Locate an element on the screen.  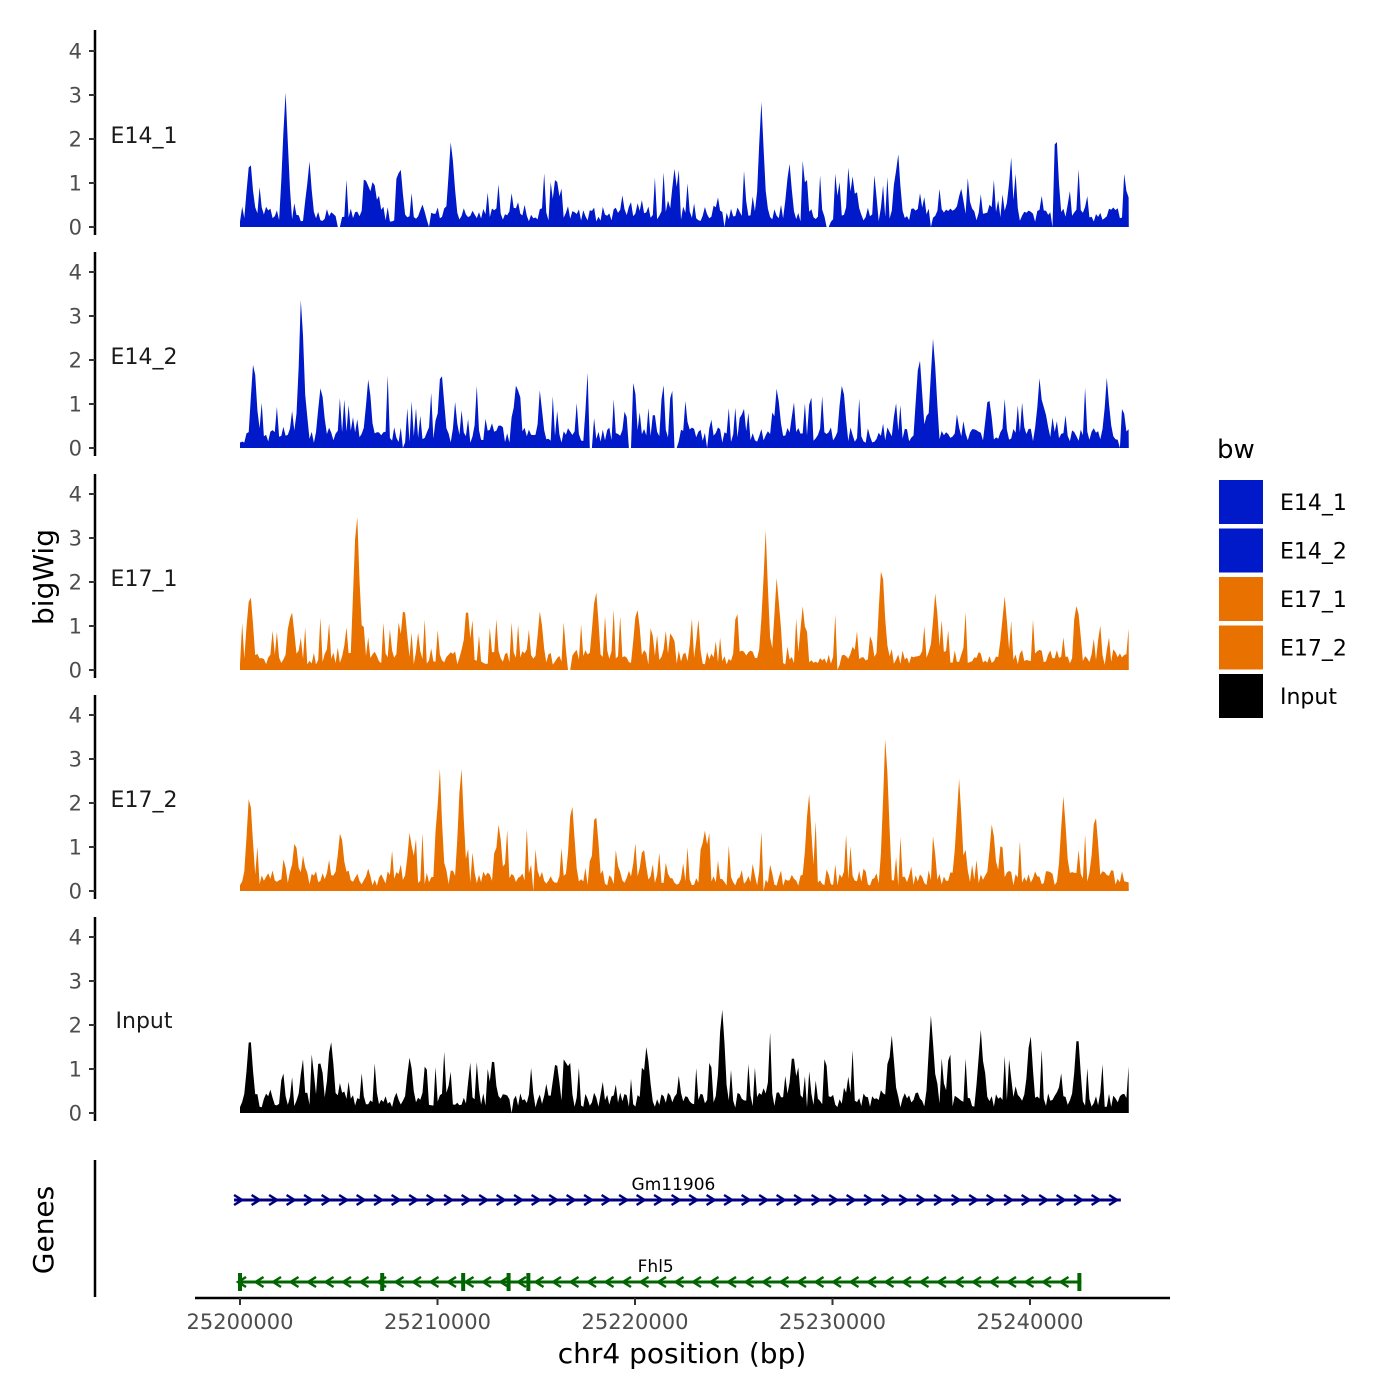
track-label: E14_2 is located at coordinates (144, 357).